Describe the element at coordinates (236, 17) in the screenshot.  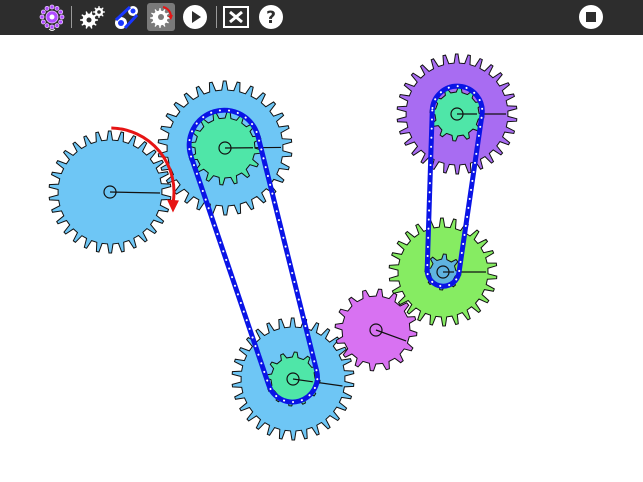
I see `close-box-icon` at that location.